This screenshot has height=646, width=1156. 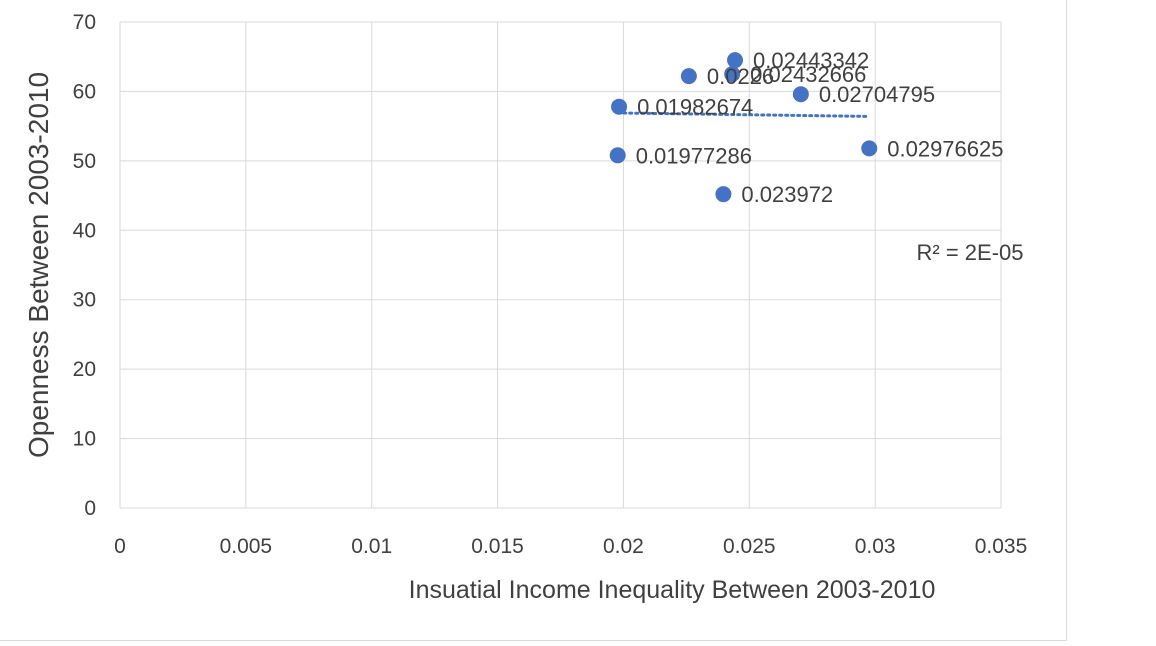 I want to click on y-axis-title: Openness Between 2003-2010, so click(x=38, y=265).